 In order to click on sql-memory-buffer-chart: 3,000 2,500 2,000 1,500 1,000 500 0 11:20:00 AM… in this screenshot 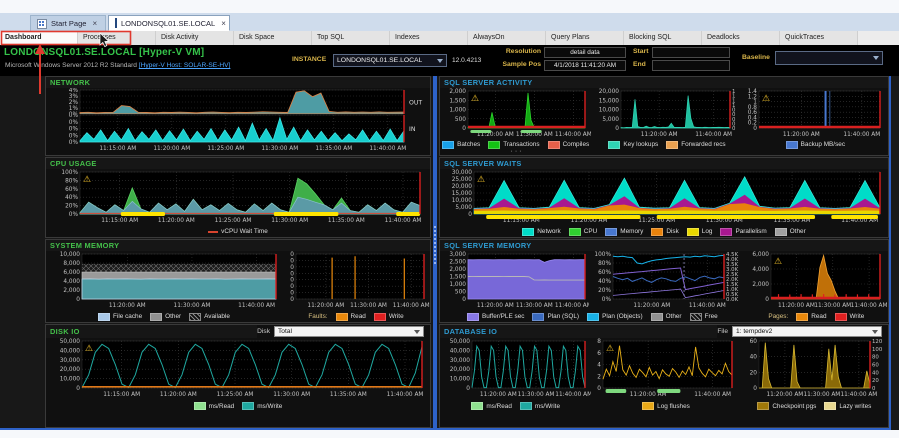, I will do `click(515, 281)`.